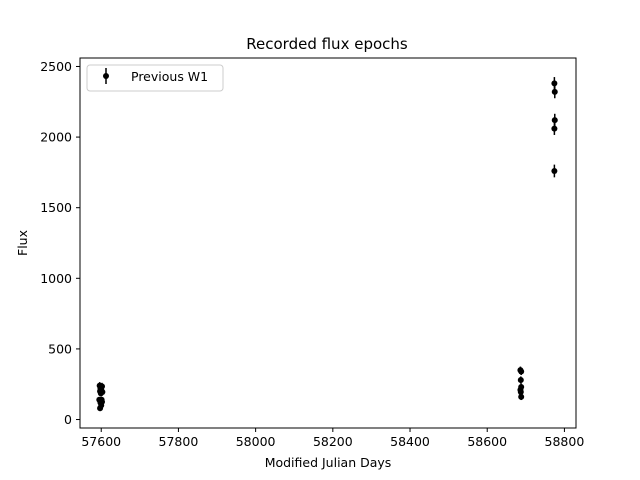 The width and height of the screenshot is (640, 480). Describe the element at coordinates (60, 348) in the screenshot. I see `y-tick-label: 500` at that location.